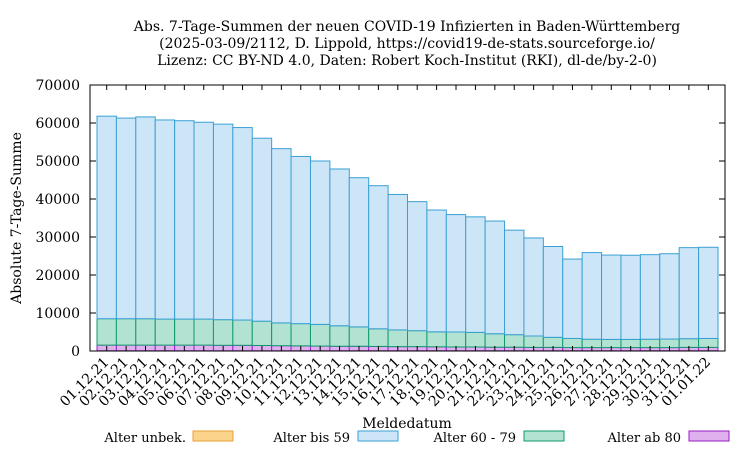  What do you see at coordinates (17, 218) in the screenshot?
I see `y-axis-label: Absolute 7-Tage-Summe` at bounding box center [17, 218].